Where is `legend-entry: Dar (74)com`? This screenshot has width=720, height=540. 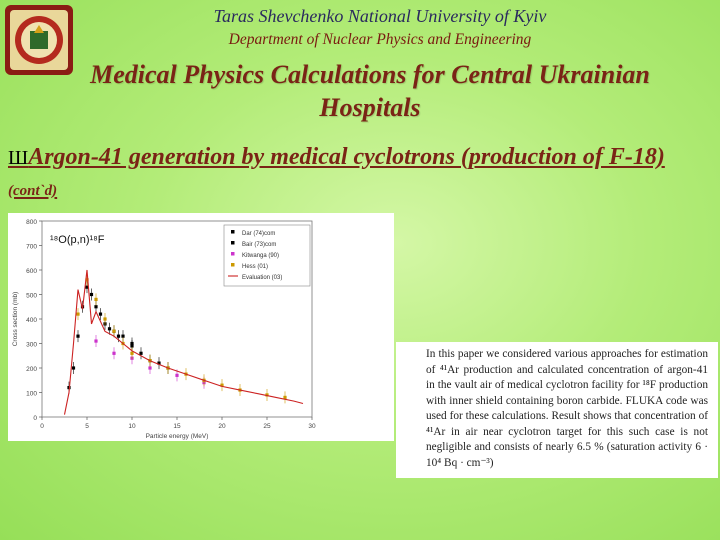 legend-entry: Dar (74)com is located at coordinates (258, 234).